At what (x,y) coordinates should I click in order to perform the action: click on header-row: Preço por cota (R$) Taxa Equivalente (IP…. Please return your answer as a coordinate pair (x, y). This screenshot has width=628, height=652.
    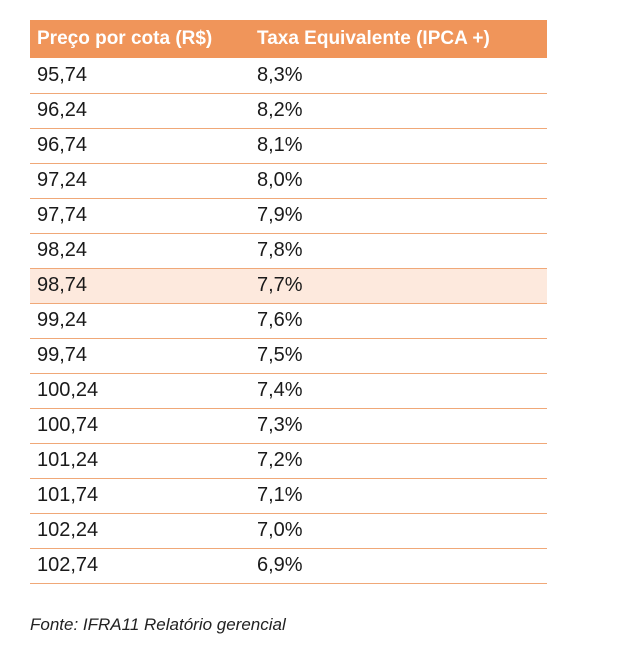
    Looking at the image, I should click on (288, 39).